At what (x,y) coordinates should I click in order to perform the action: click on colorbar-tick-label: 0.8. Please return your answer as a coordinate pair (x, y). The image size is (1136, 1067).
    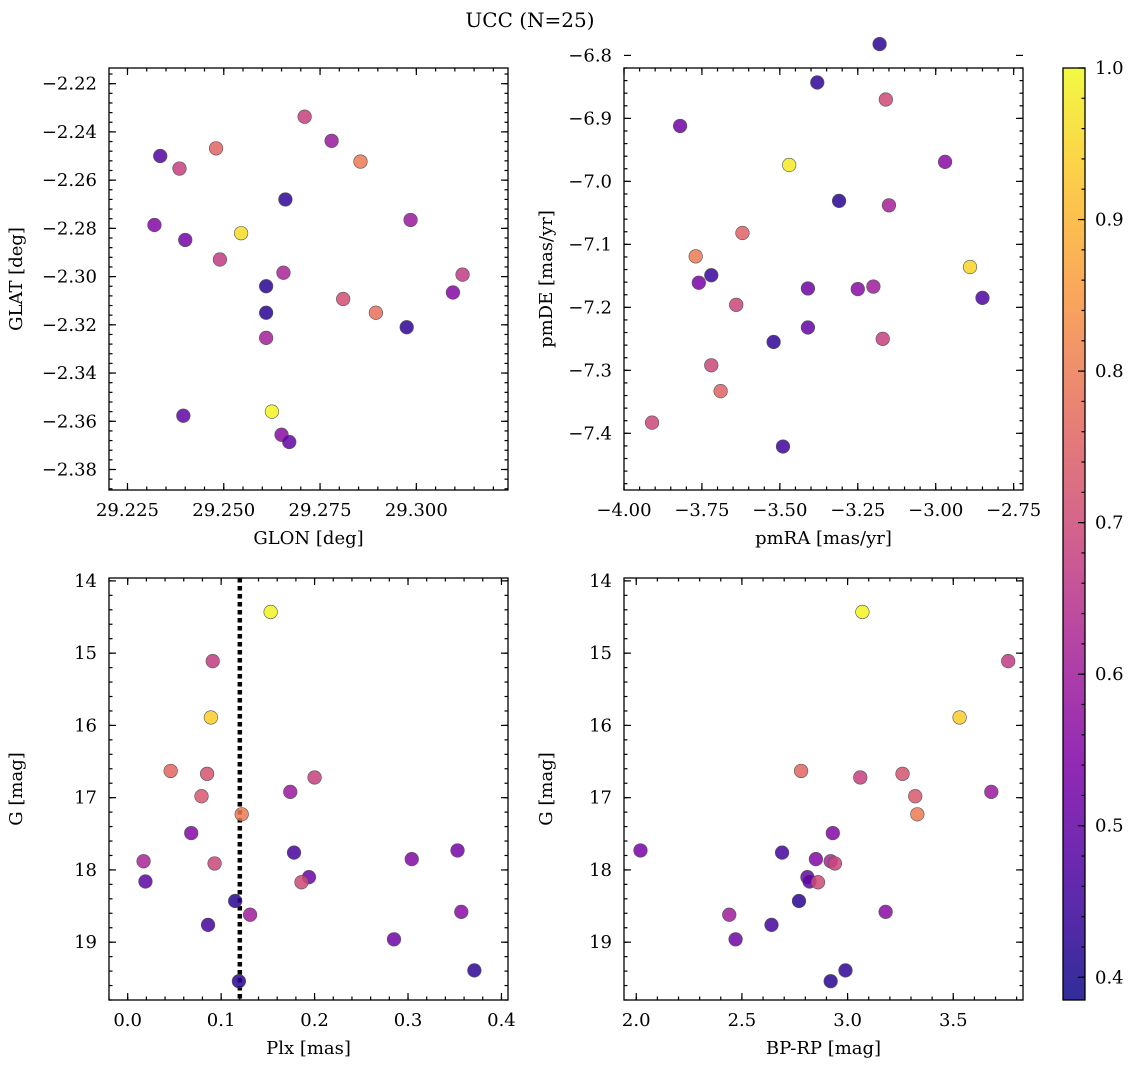
    Looking at the image, I should click on (1109, 371).